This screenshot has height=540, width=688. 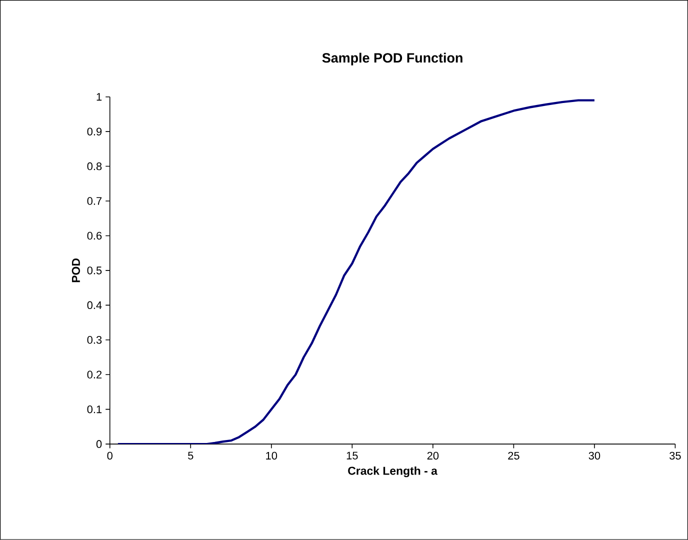 I want to click on x-tick-label: 30, so click(x=594, y=456).